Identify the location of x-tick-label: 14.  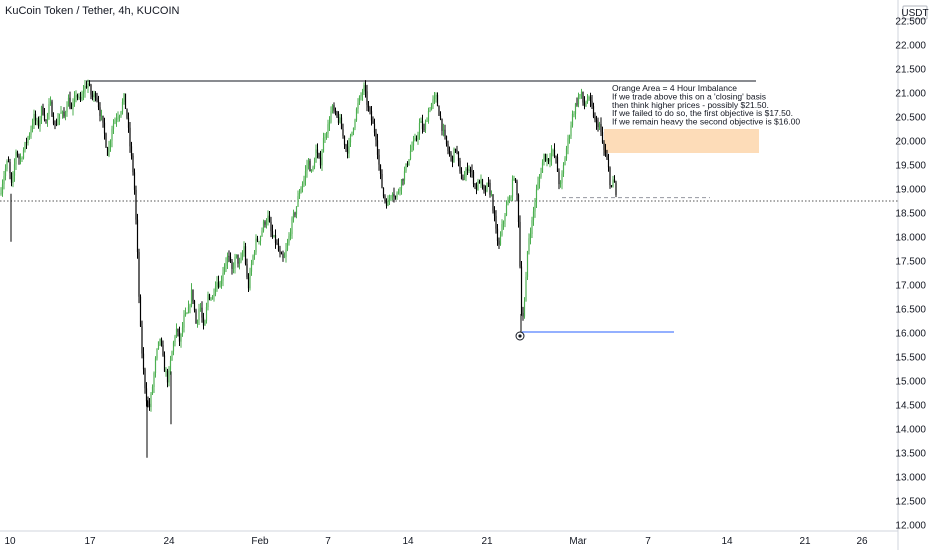
(408, 541).